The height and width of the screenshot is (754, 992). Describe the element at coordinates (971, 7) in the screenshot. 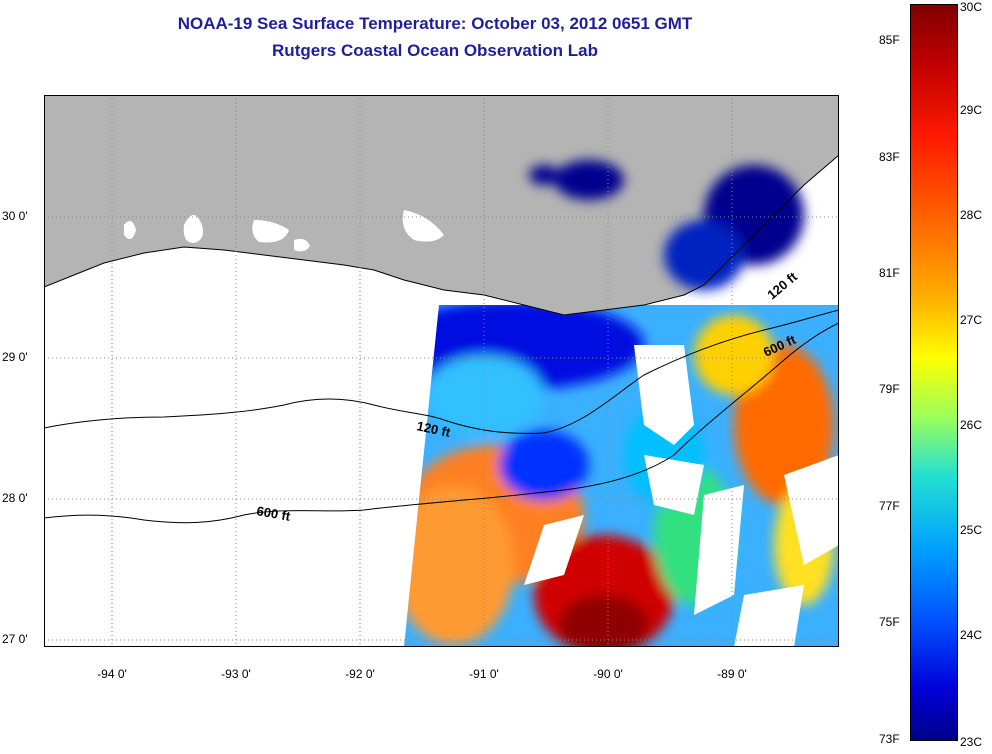

I see `colorbar-c-30: 30C` at that location.